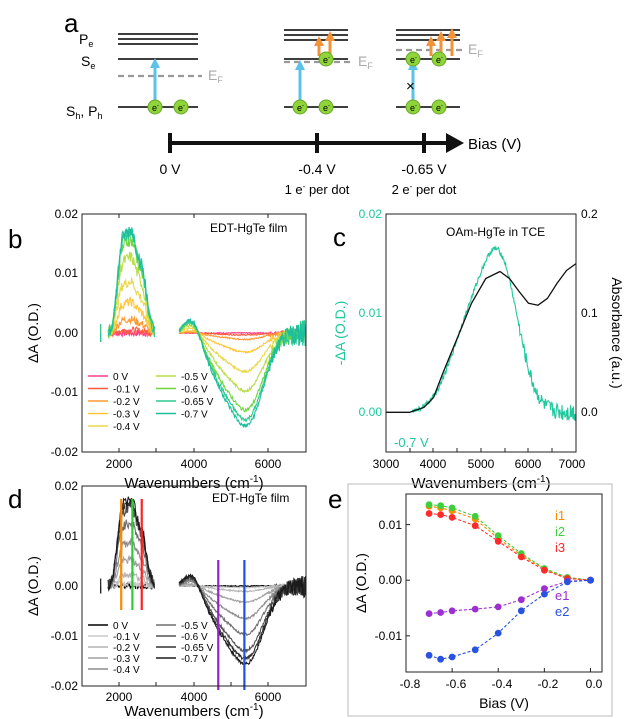 This screenshot has height=719, width=624. Describe the element at coordinates (71, 23) in the screenshot. I see `panel-a-label: a` at that location.